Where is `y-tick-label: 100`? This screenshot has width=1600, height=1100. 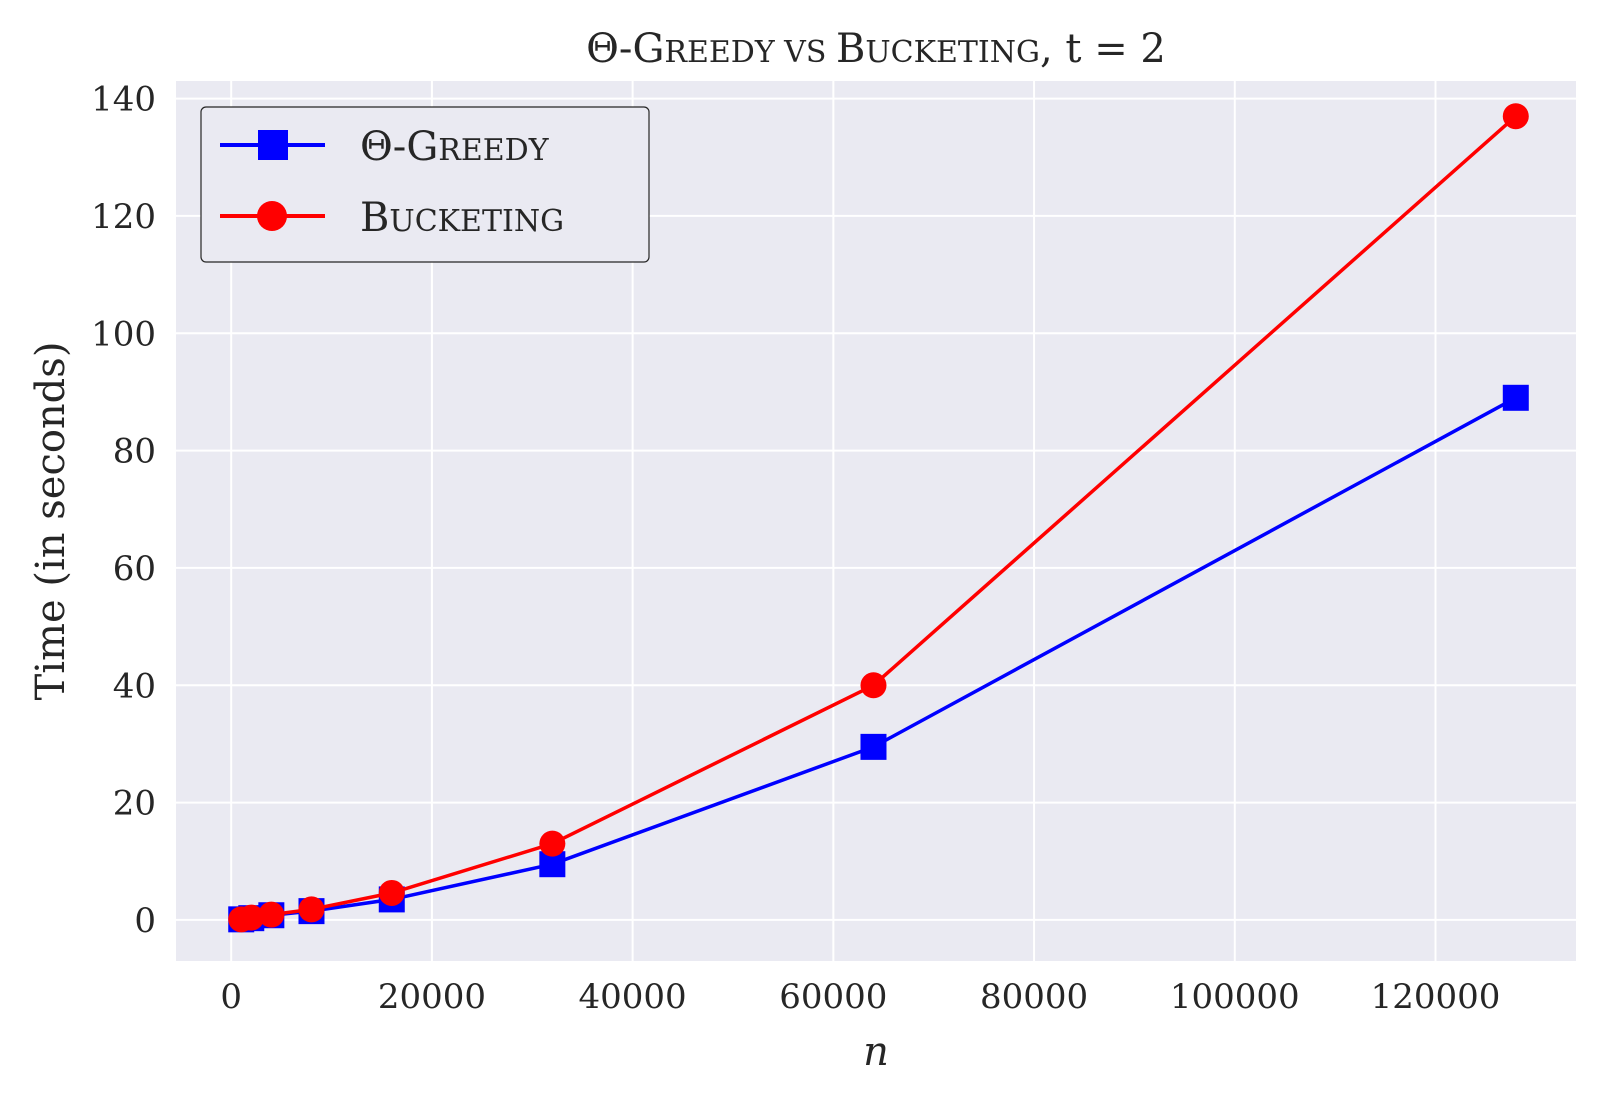 y-tick-label: 100 is located at coordinates (123, 334).